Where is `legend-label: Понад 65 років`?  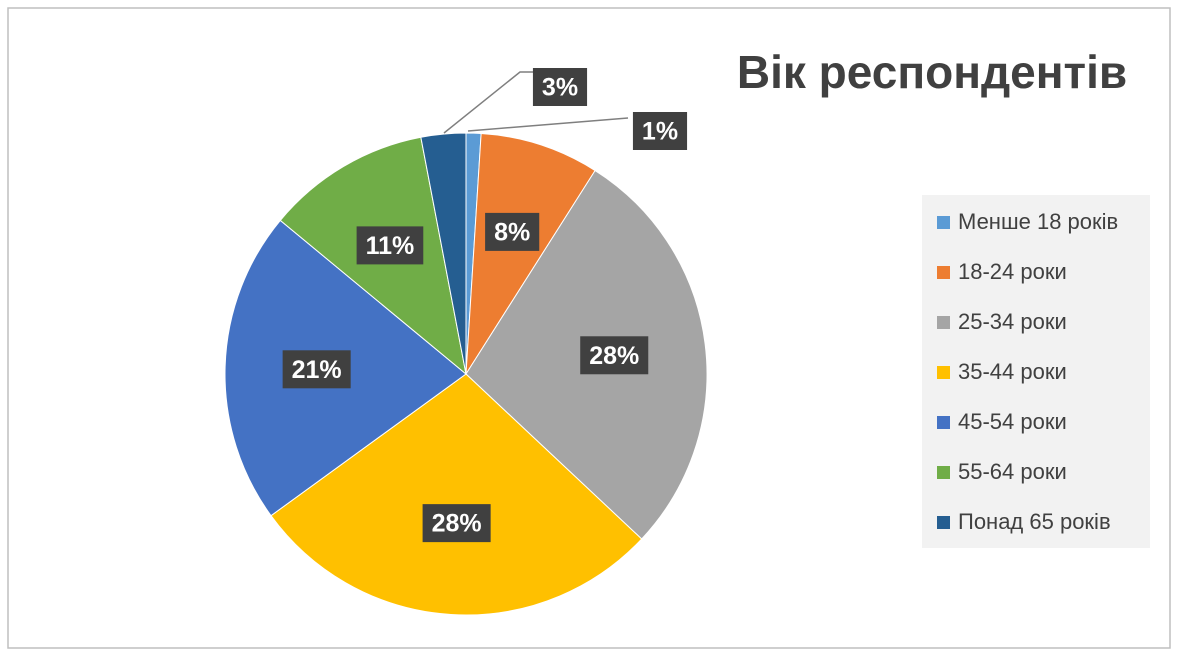
legend-label: Понад 65 років is located at coordinates (1034, 521).